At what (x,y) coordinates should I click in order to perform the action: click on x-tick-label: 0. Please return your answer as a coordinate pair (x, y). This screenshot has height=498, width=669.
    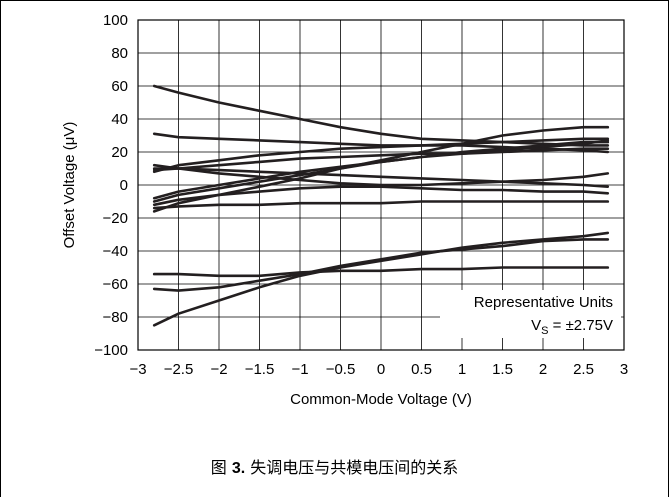
    Looking at the image, I should click on (381, 369).